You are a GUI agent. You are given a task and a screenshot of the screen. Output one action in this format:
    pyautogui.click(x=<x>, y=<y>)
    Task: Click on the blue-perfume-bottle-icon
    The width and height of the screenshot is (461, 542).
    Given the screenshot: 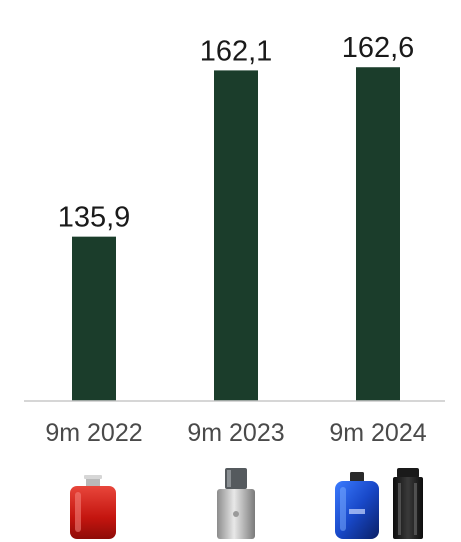 What is the action you would take?
    pyautogui.click(x=357, y=505)
    